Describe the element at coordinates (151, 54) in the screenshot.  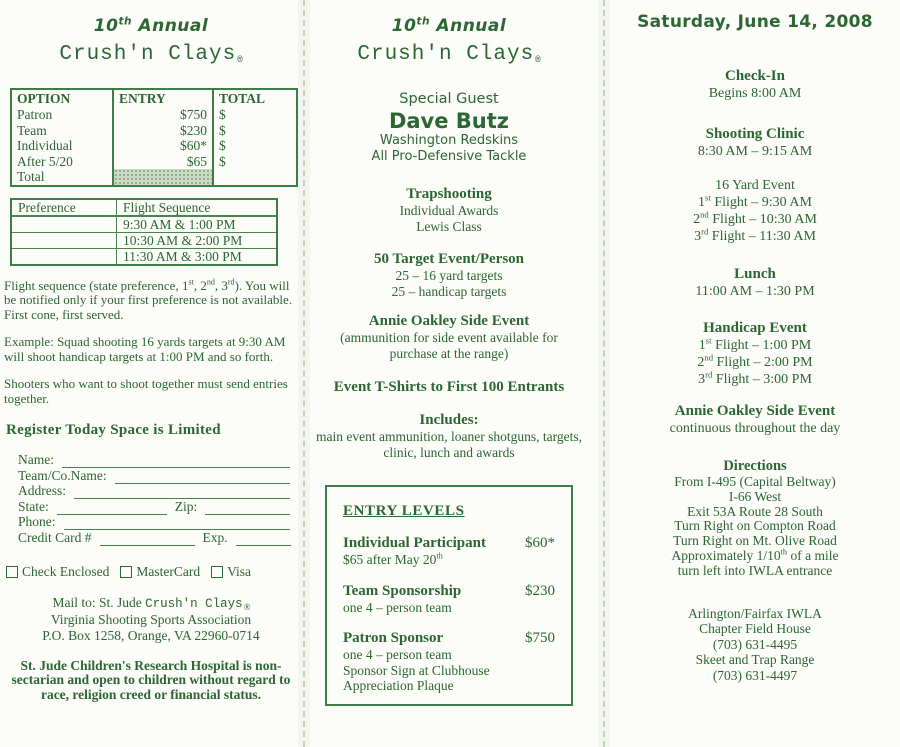
I see `left-brand-title: Crush'n Clays®` at that location.